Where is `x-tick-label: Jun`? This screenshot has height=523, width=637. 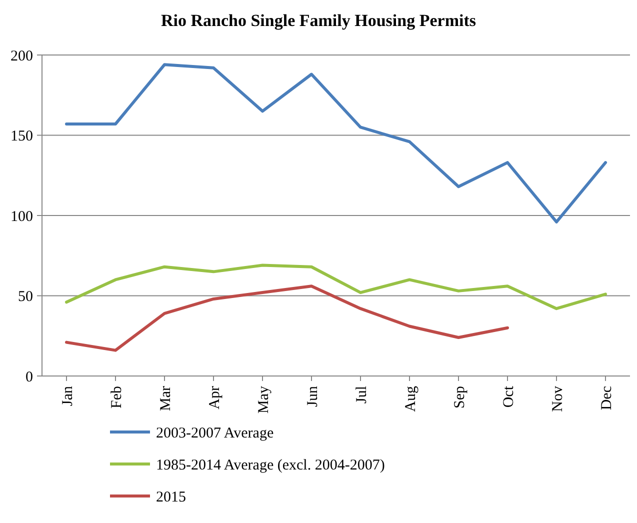
x-tick-label: Jun is located at coordinates (312, 396).